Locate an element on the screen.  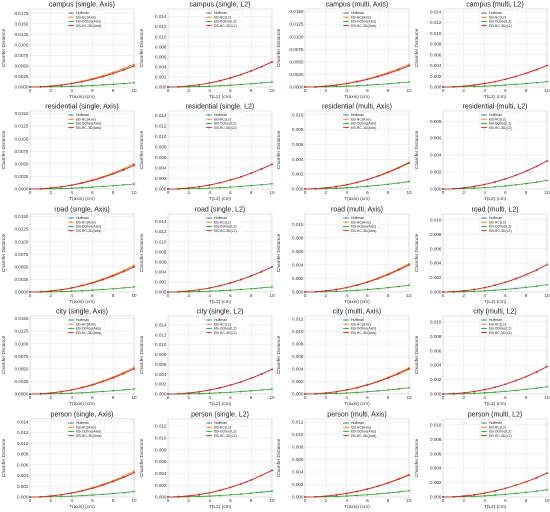
x-tick-label: 6 is located at coordinates (505, 500).